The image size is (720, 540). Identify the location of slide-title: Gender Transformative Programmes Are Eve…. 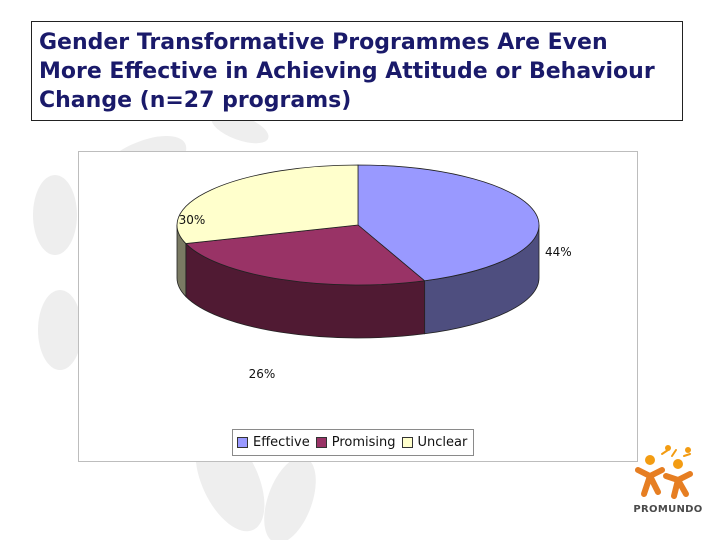
(347, 71).